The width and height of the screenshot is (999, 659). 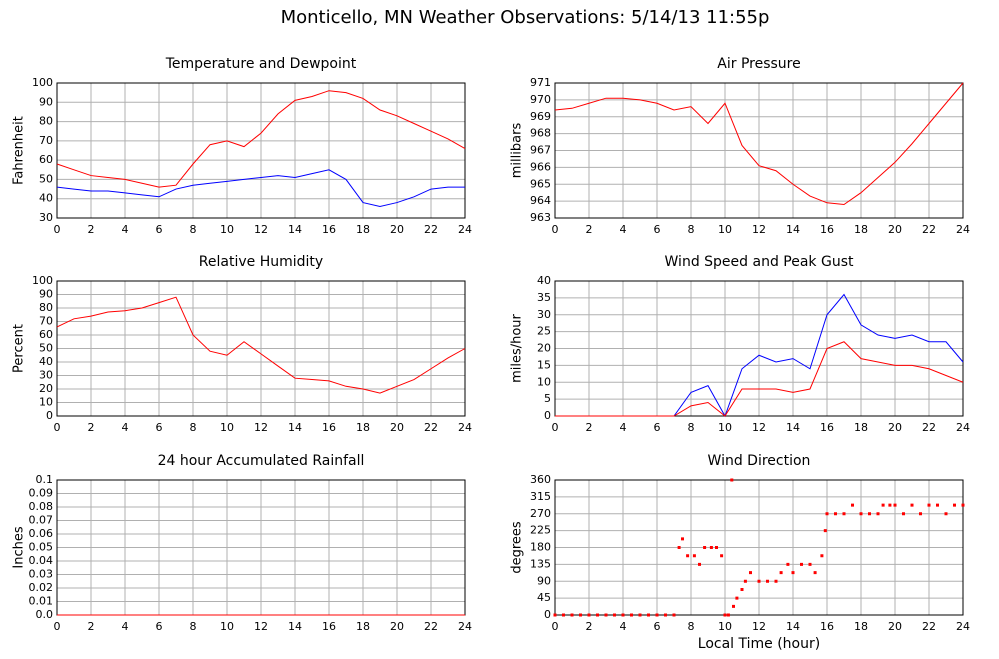 What do you see at coordinates (759, 461) in the screenshot?
I see `chart-title: Wind Direction` at bounding box center [759, 461].